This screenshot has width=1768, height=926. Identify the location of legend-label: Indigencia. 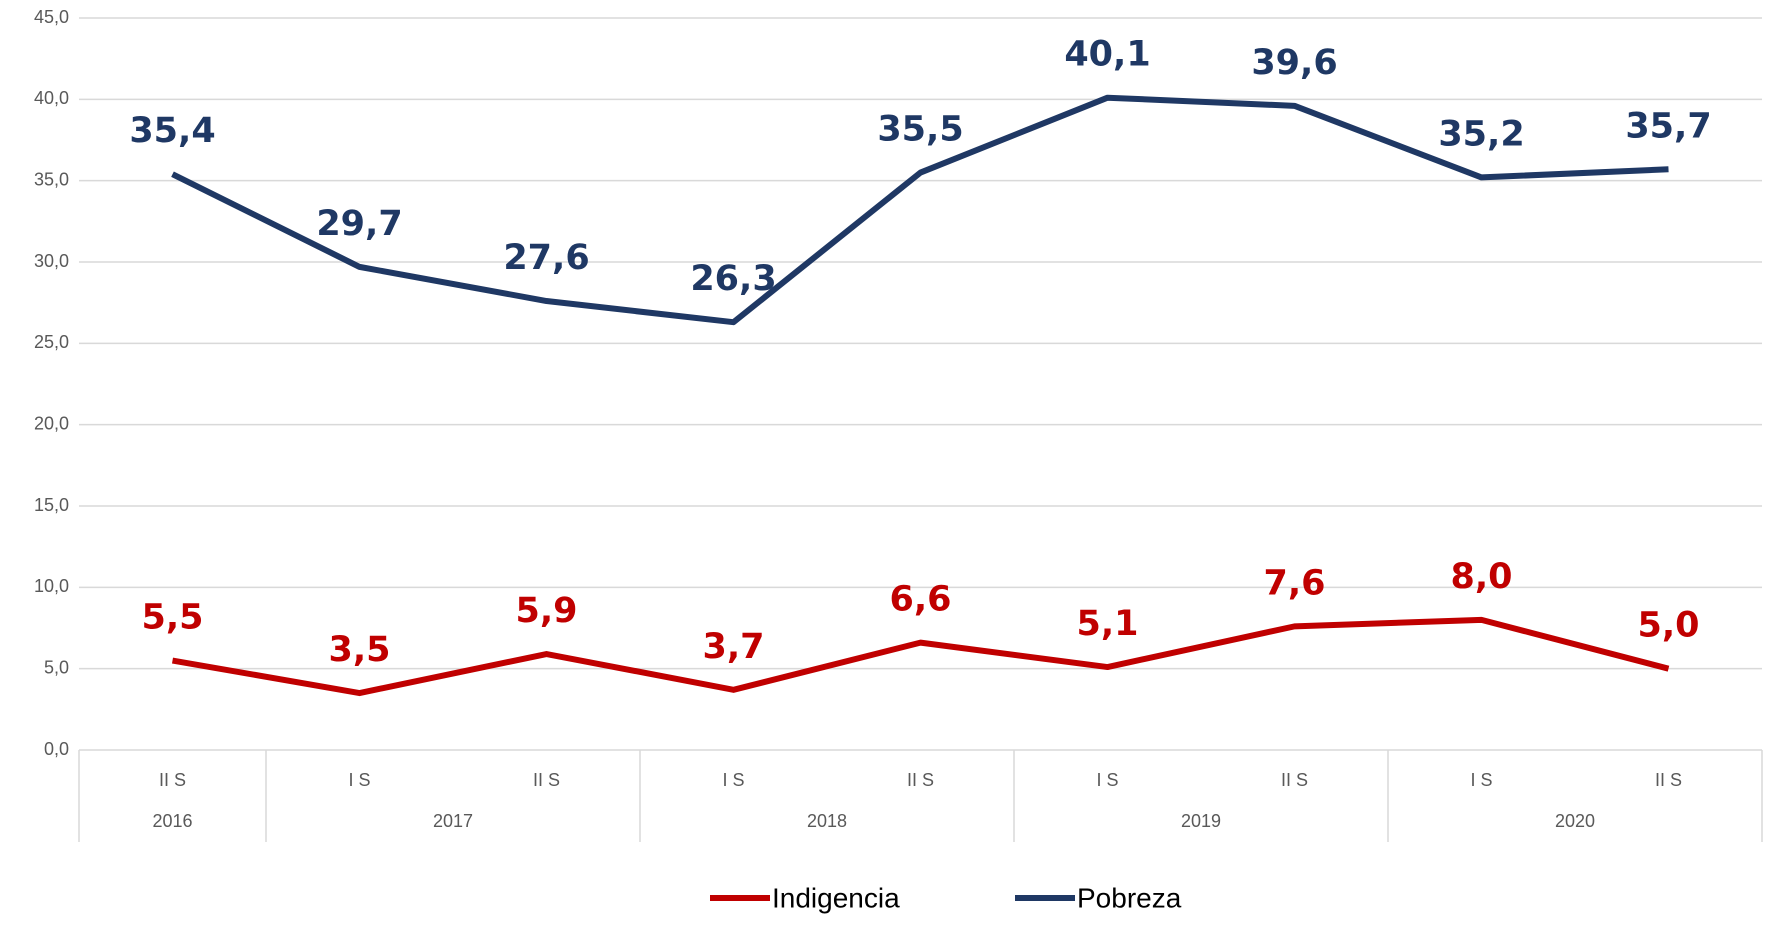
(836, 897).